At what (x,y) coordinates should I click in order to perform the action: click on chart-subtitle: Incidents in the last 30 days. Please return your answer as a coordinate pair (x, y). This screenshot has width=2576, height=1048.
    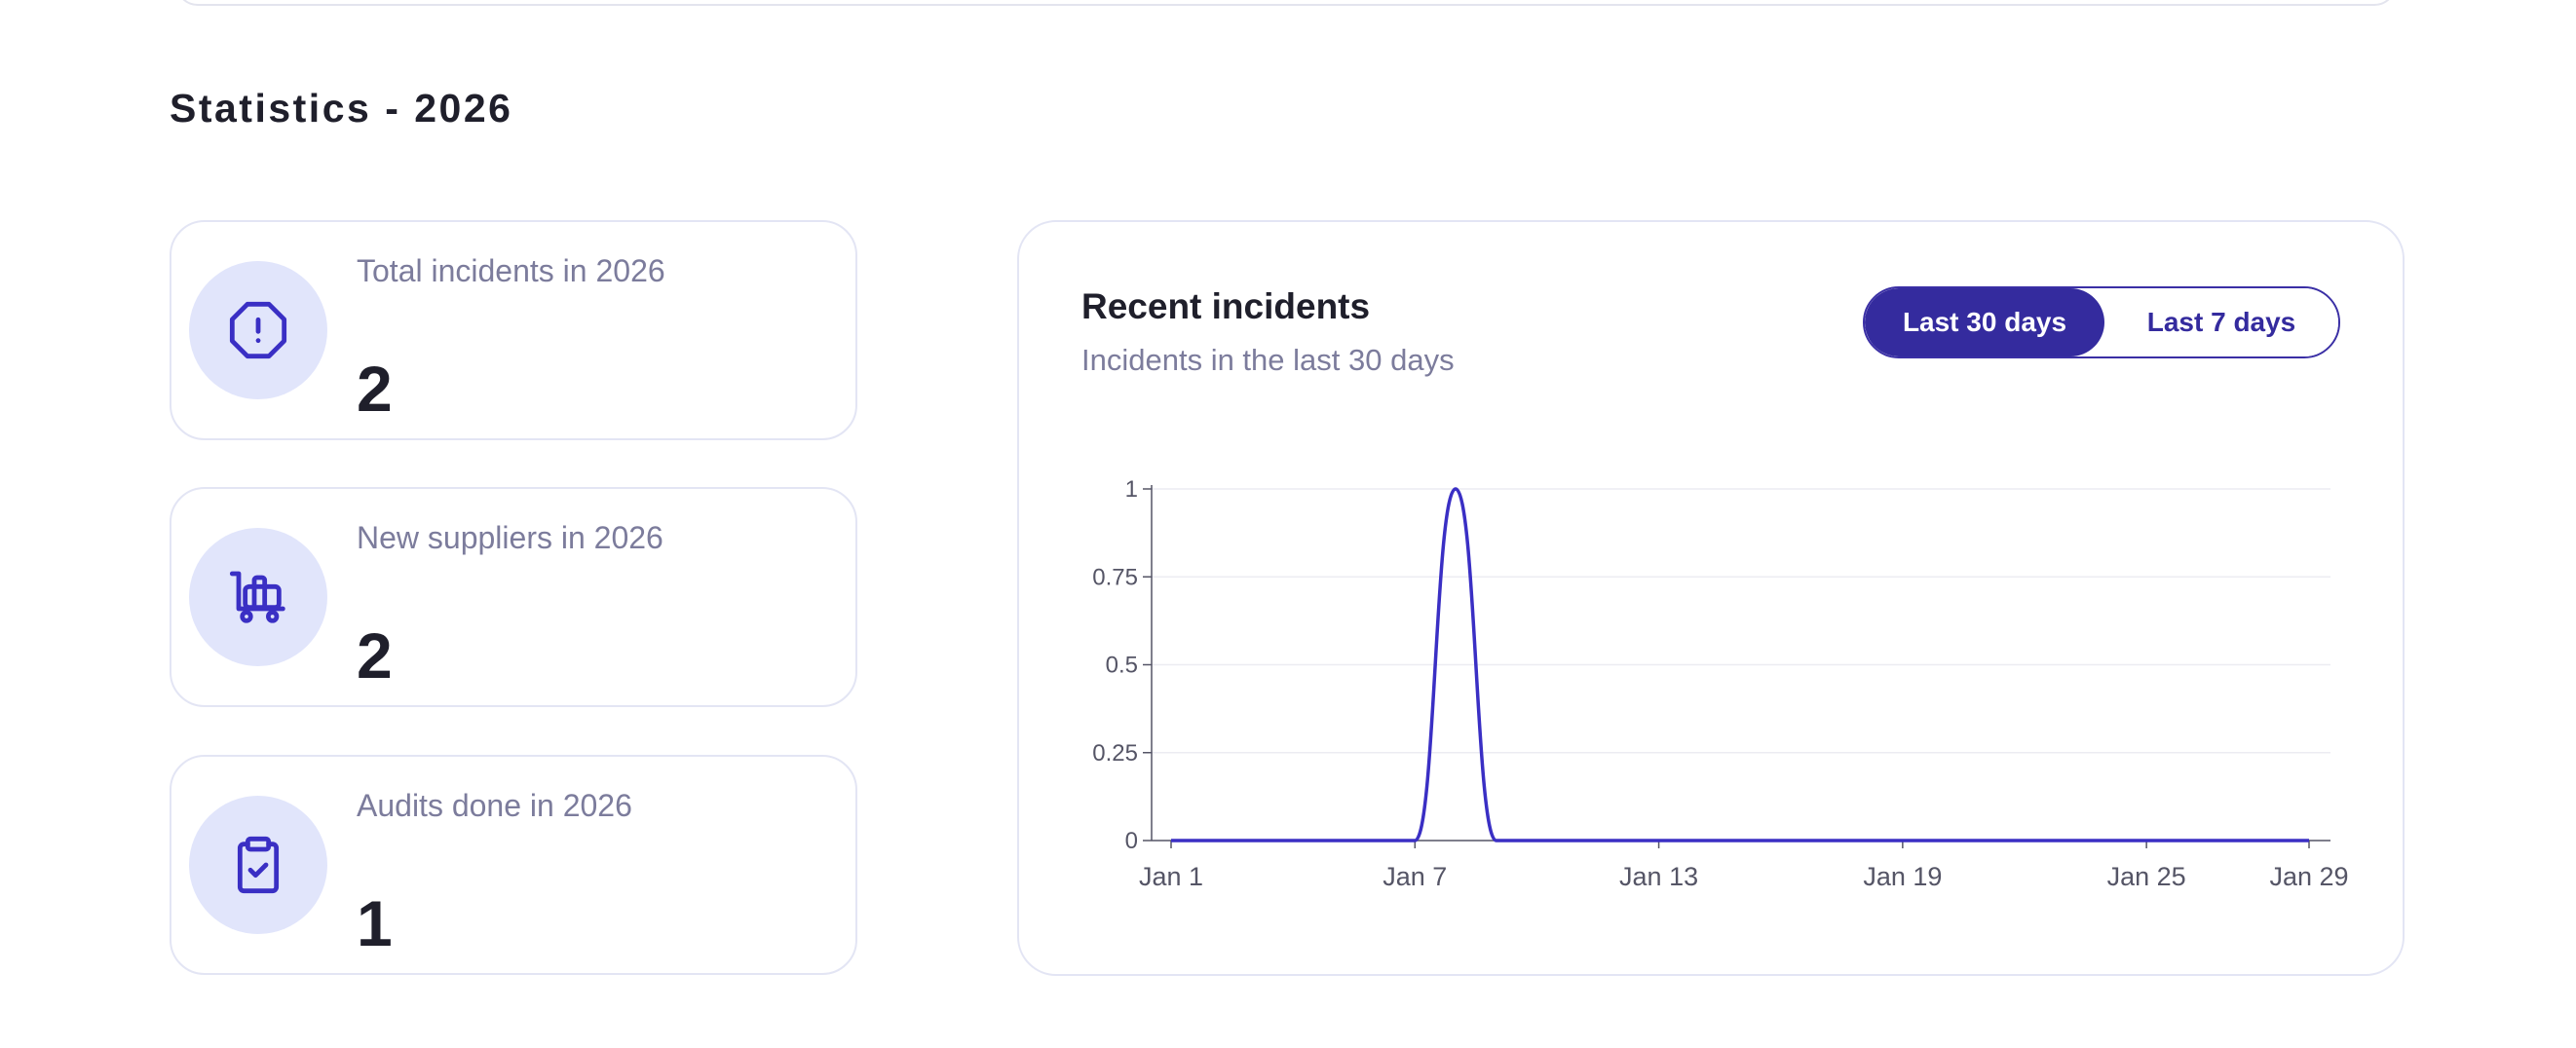
    Looking at the image, I should click on (1268, 360).